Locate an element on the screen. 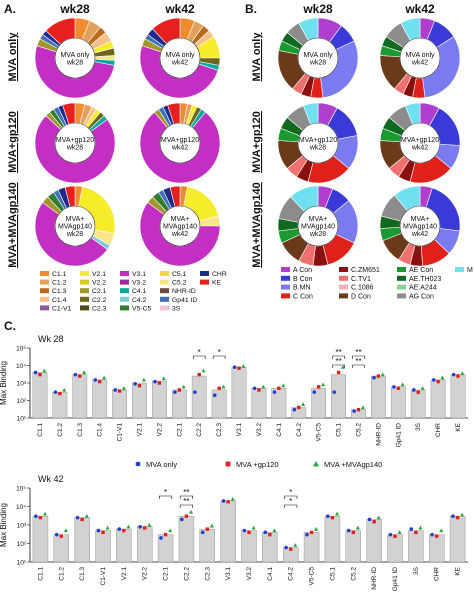 The width and height of the screenshot is (474, 596). legend-marker is located at coordinates (228, 464).